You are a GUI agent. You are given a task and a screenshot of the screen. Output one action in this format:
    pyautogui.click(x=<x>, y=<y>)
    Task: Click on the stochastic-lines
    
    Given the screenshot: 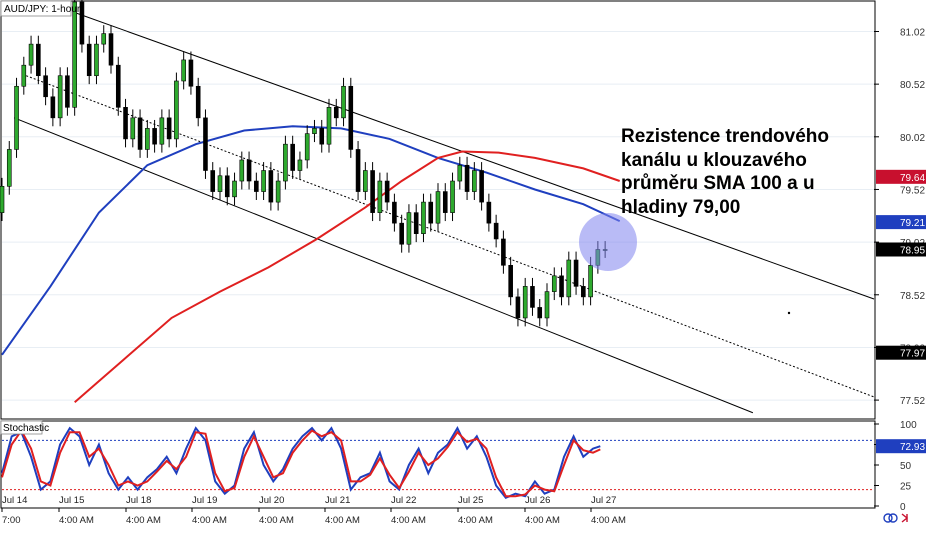 What is the action you would take?
    pyautogui.click(x=301, y=462)
    